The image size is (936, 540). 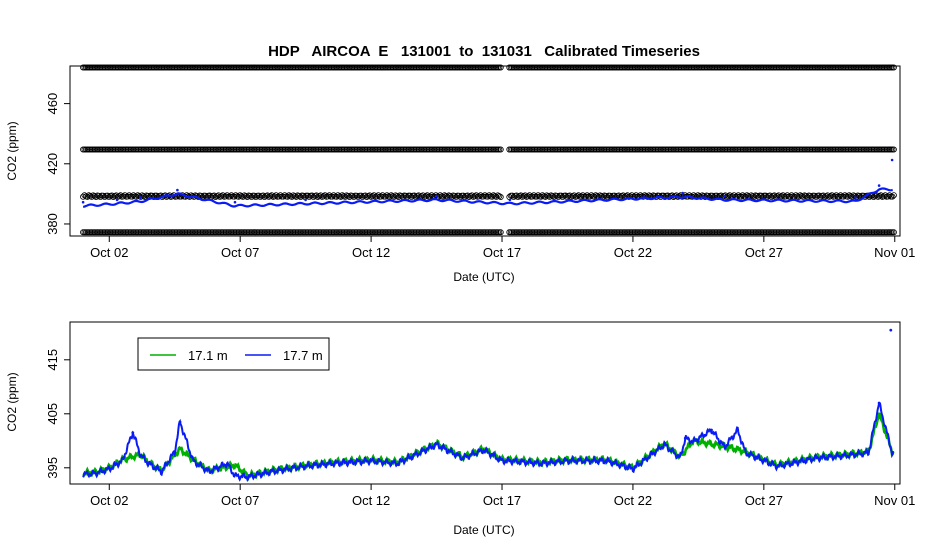 What do you see at coordinates (233, 354) in the screenshot?
I see `legend-box` at bounding box center [233, 354].